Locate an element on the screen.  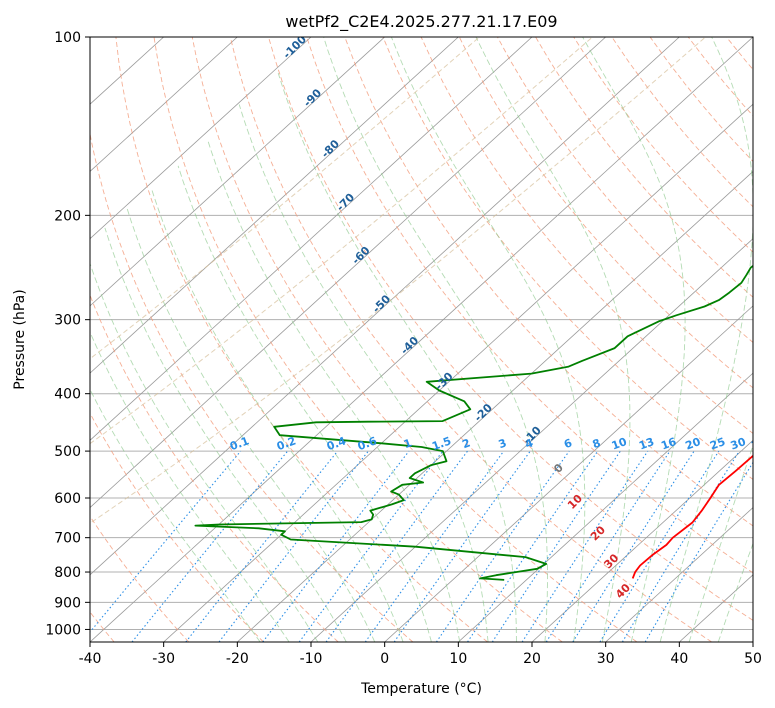
mixing-ratio-label: 8 is located at coordinates (597, 443).